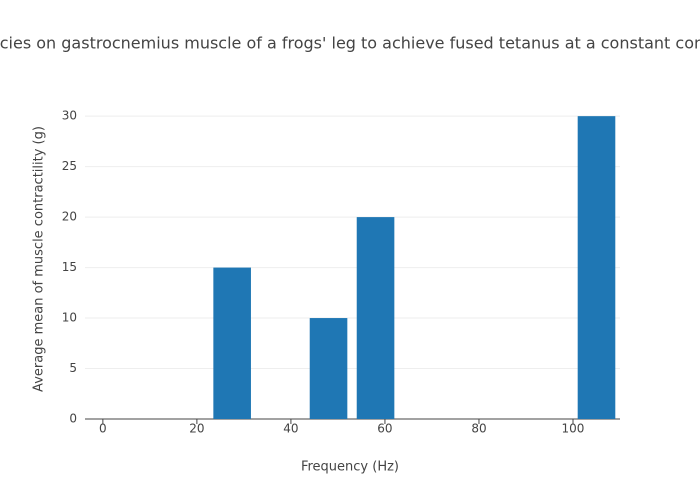  What do you see at coordinates (573, 429) in the screenshot?
I see `x-tick-label: 100` at bounding box center [573, 429].